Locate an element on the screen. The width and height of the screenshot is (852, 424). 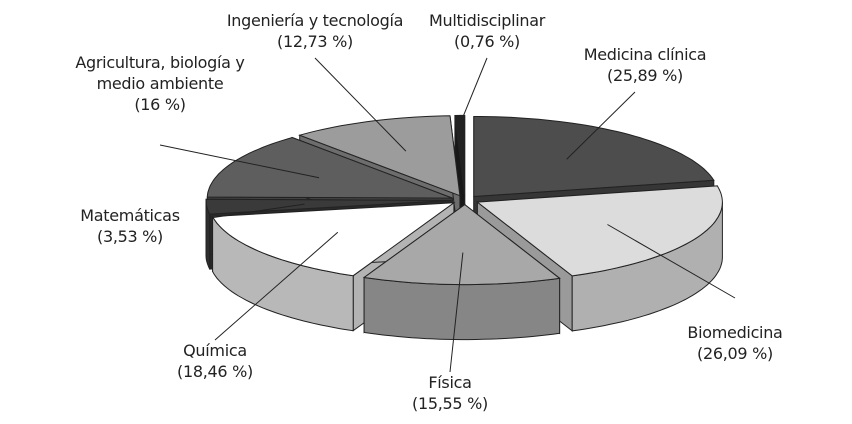
value-label: (3,53 %) is located at coordinates (130, 236).